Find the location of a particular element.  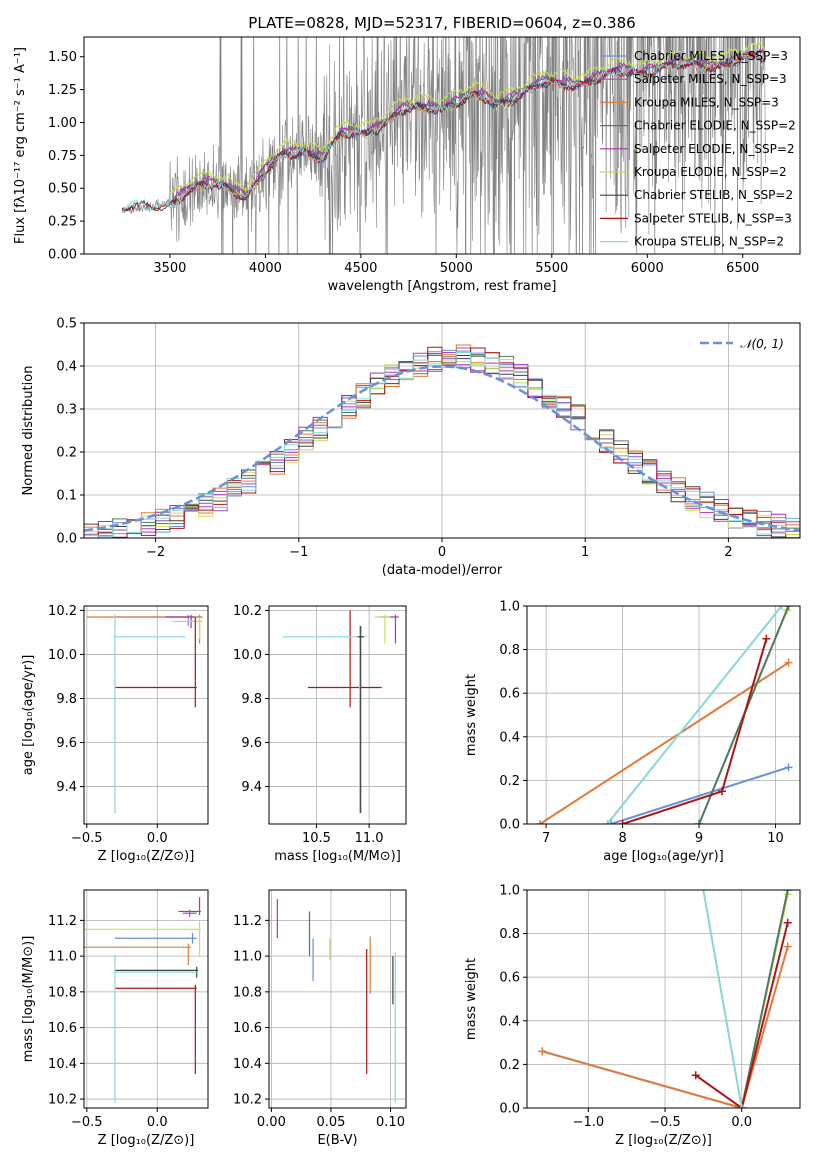

x-tick-label: −2 is located at coordinates (155, 552).